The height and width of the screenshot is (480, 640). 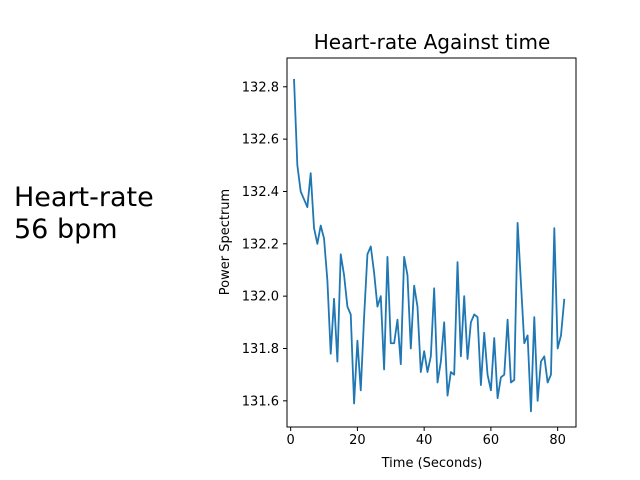 What do you see at coordinates (260, 192) in the screenshot?
I see `y-tick-label: 132.4` at bounding box center [260, 192].